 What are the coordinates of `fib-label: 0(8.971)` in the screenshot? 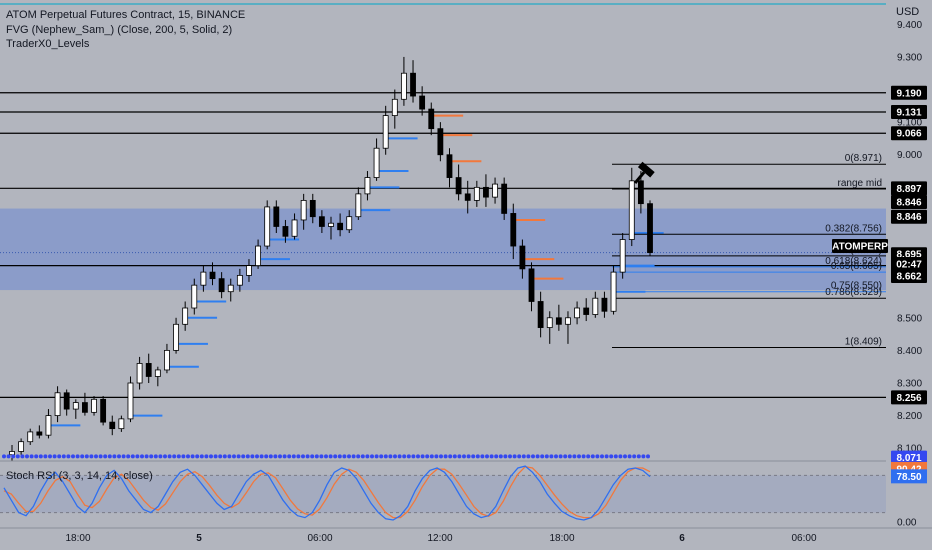 It's located at (863, 158).